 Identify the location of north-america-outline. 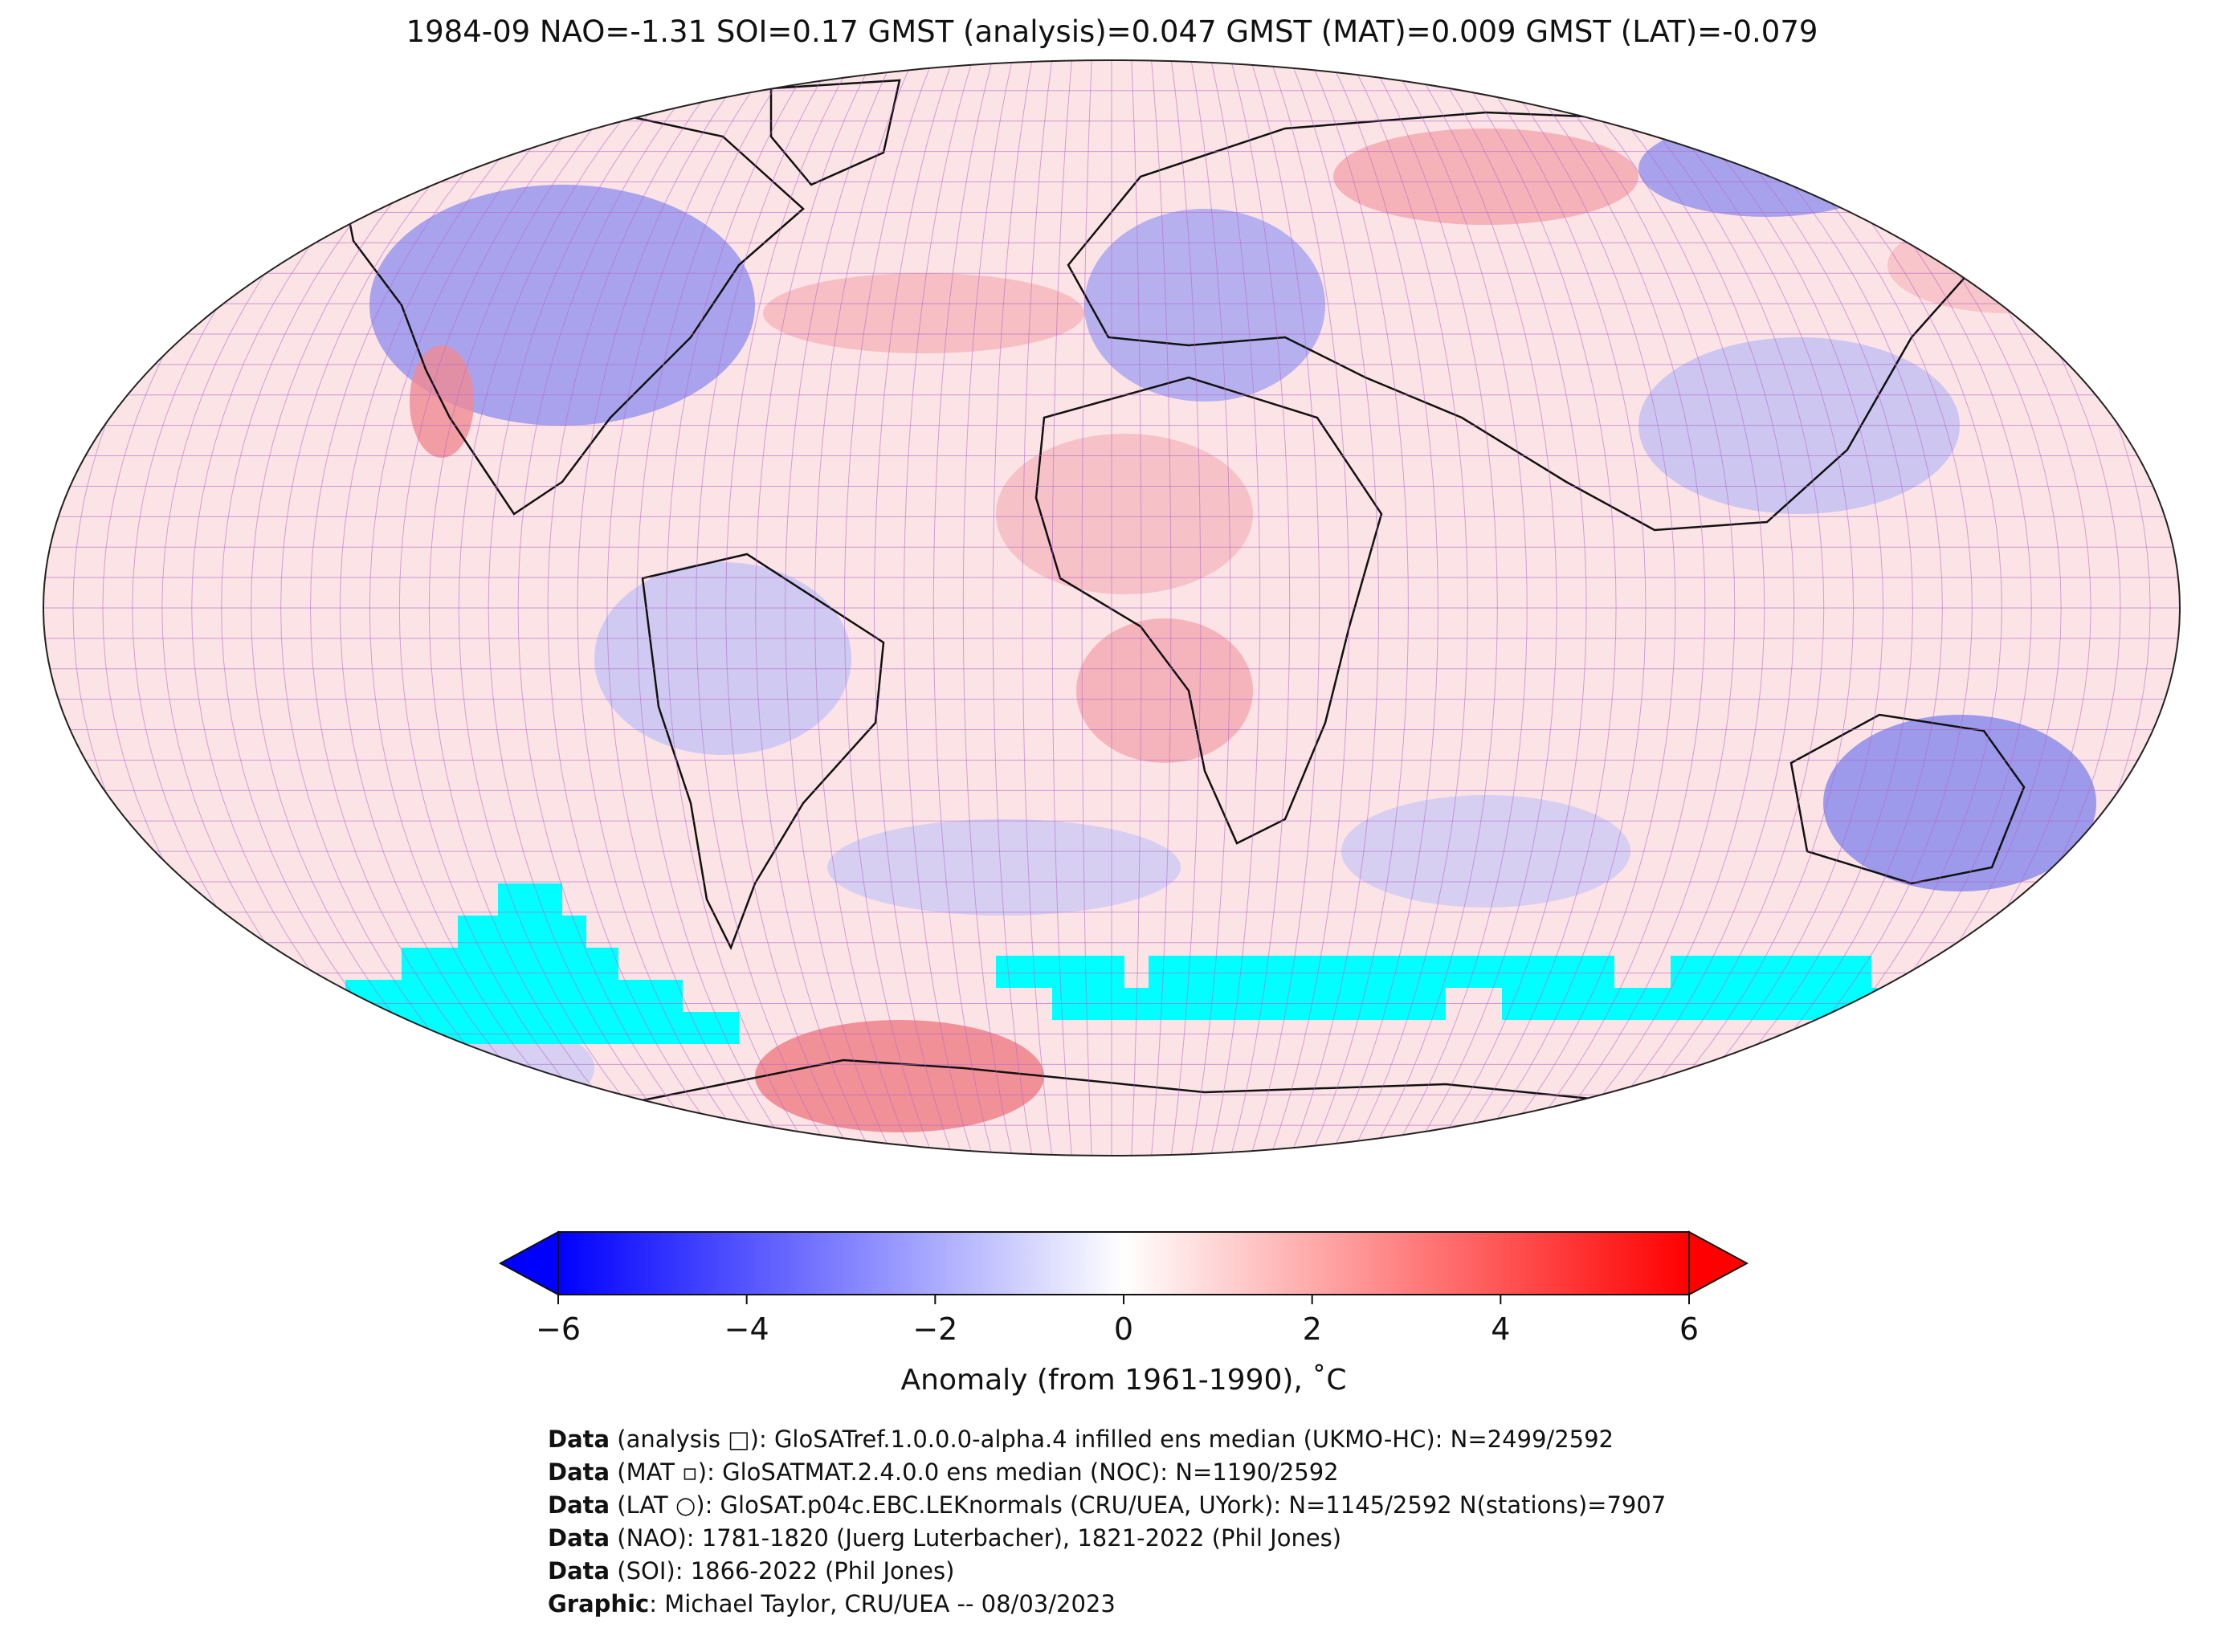
(570, 309).